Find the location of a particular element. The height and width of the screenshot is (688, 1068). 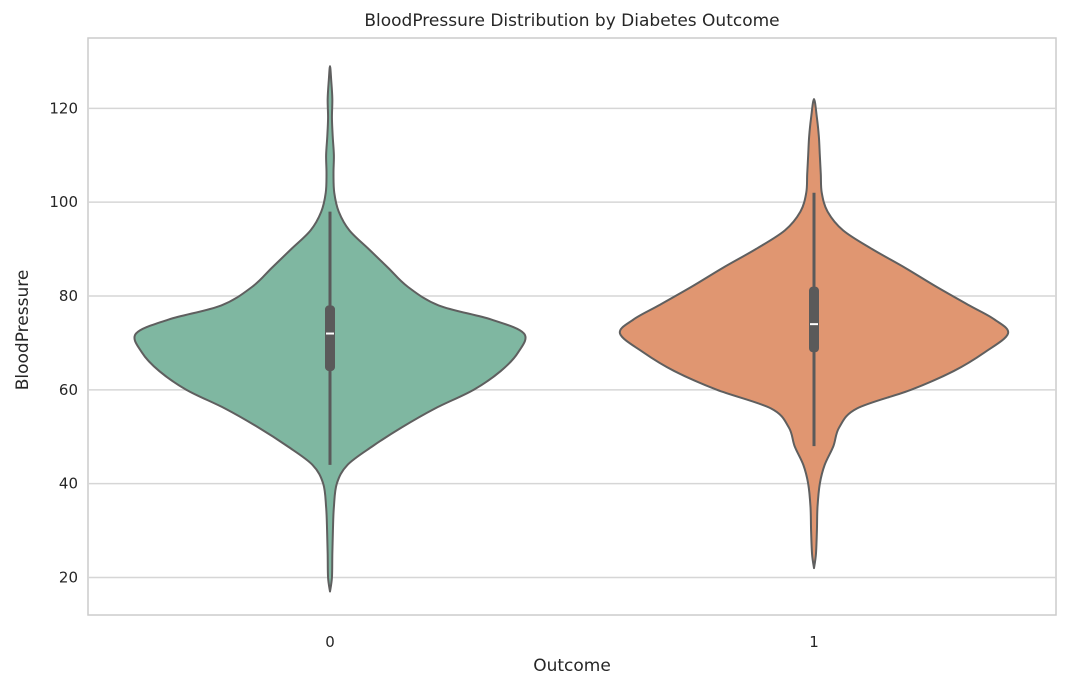

y-tick-label: 100 is located at coordinates (63, 202).